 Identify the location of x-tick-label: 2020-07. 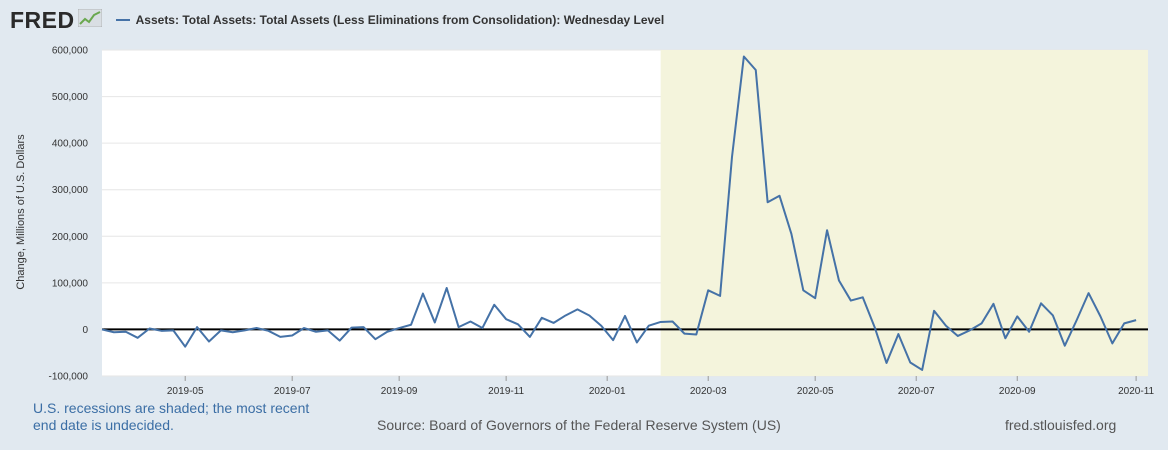
(916, 391).